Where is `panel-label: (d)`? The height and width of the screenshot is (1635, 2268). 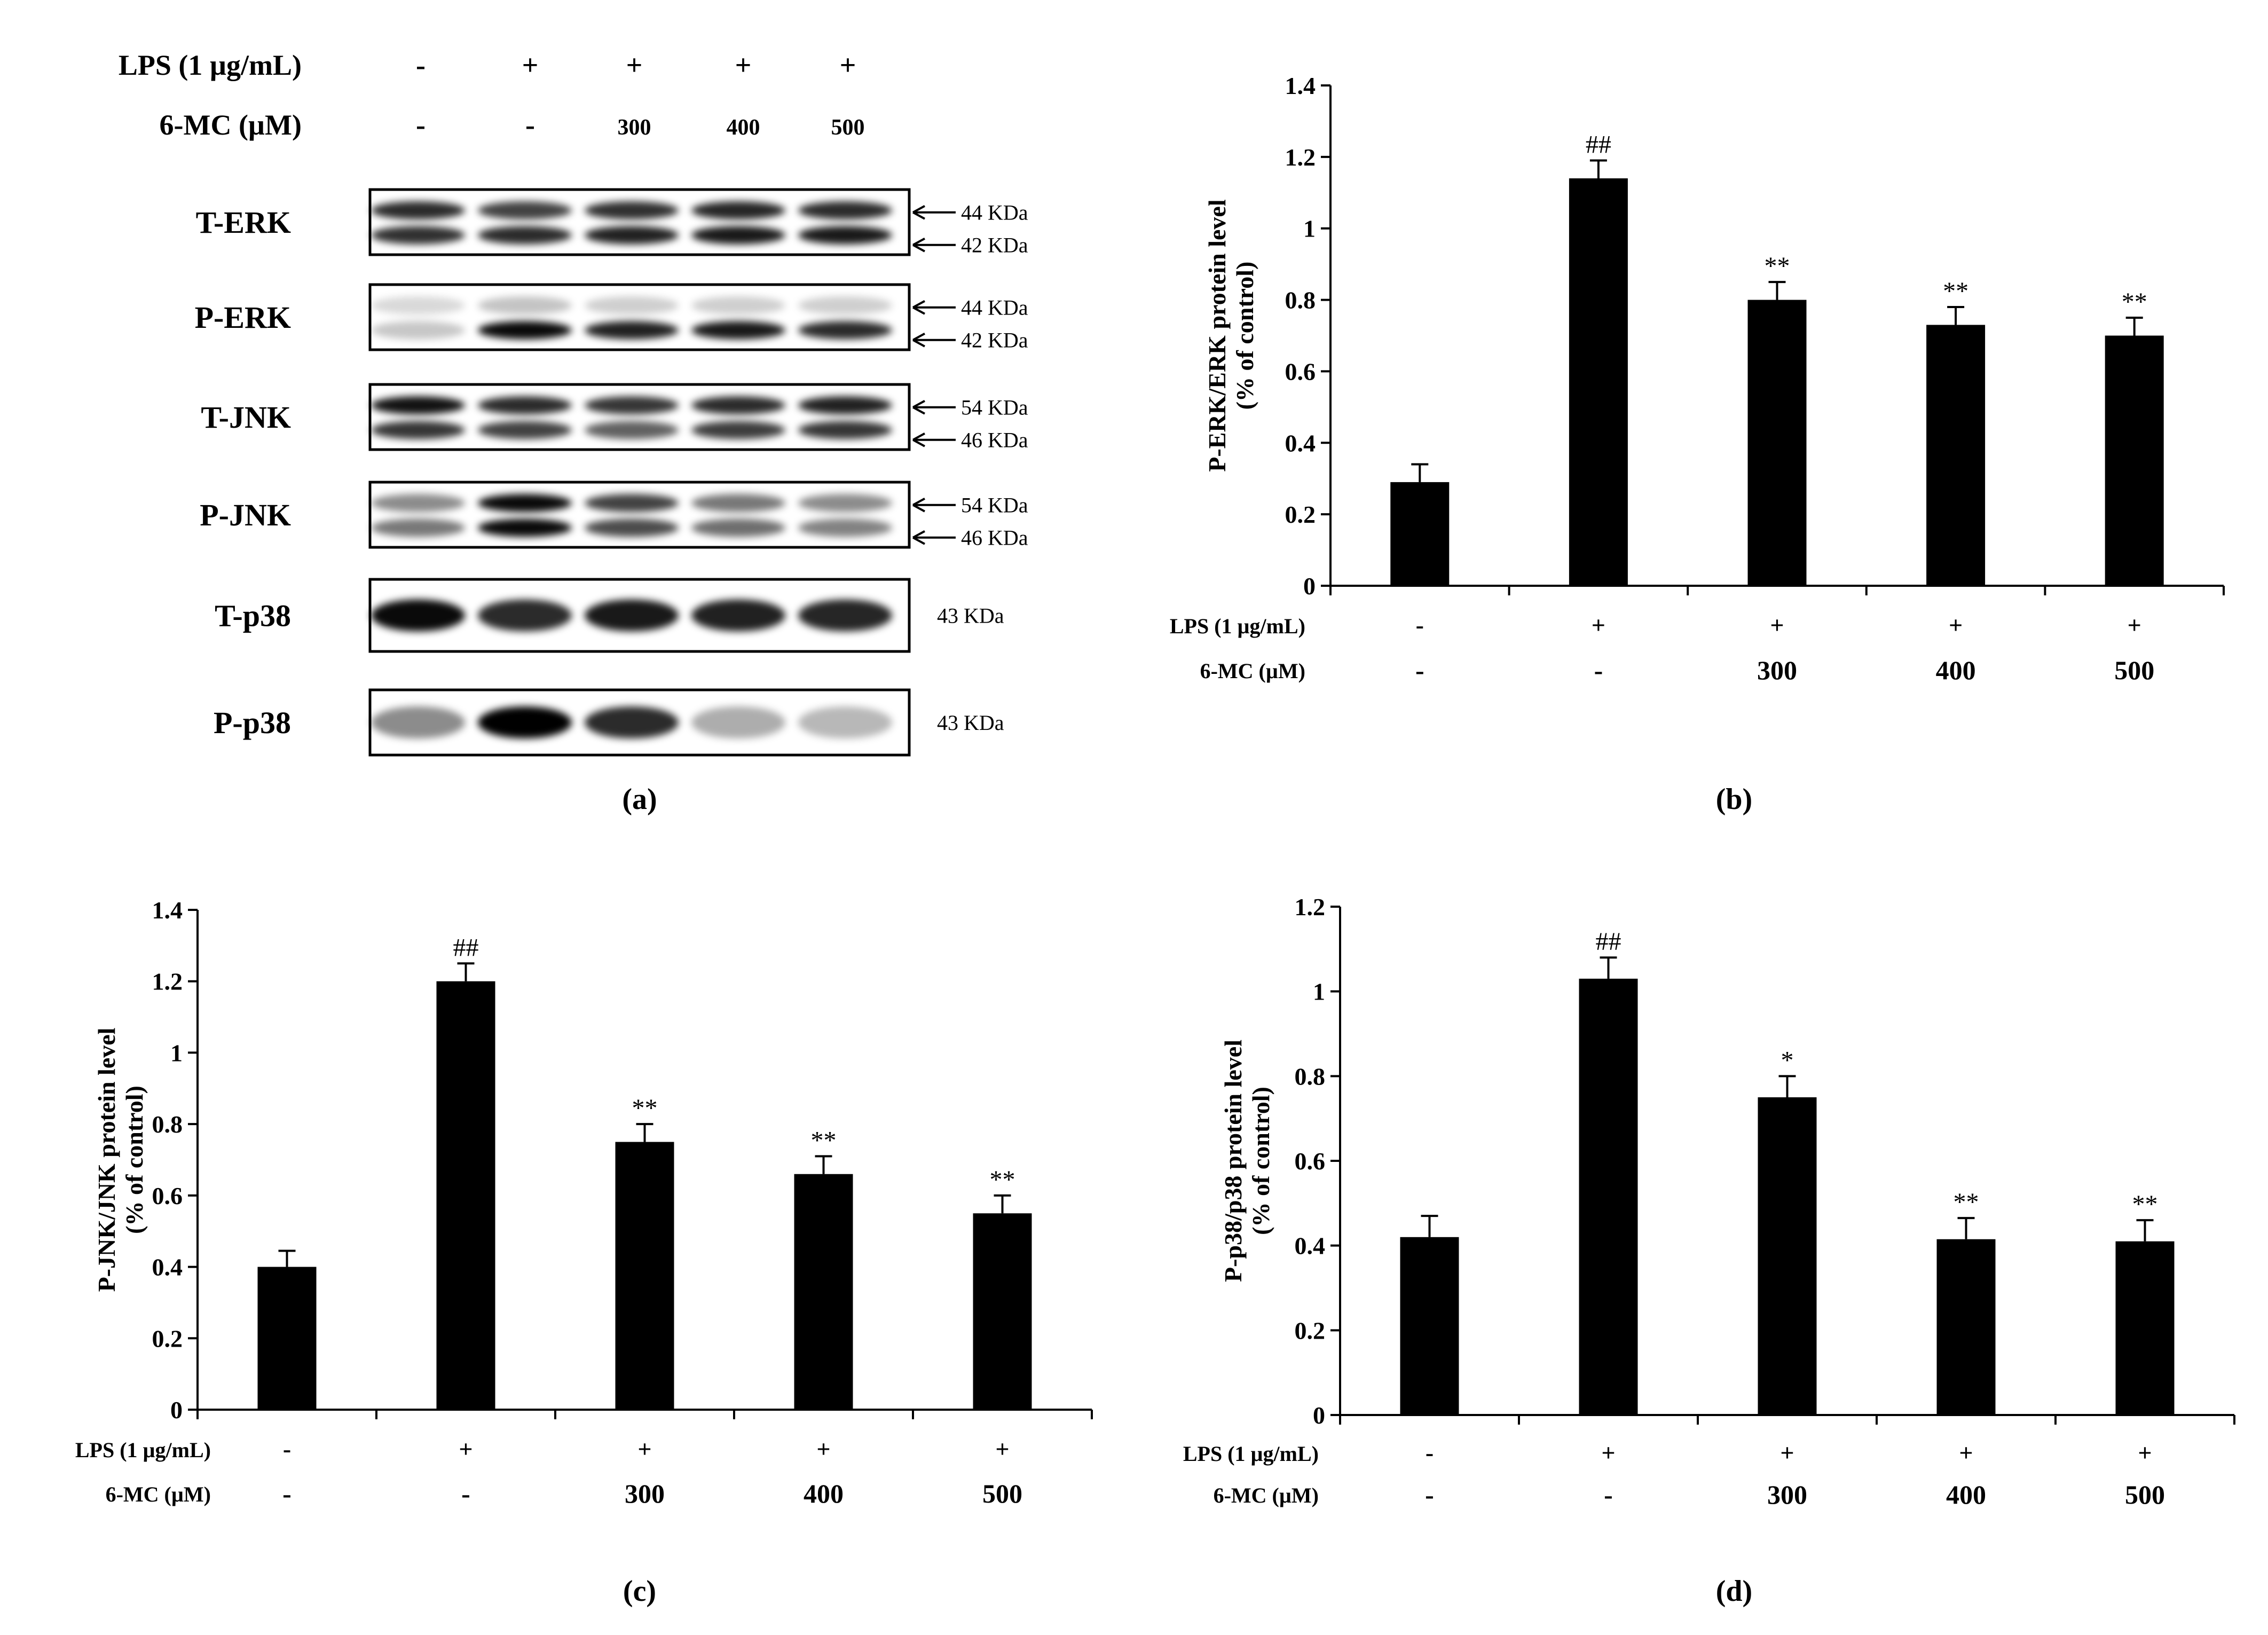
panel-label: (d) is located at coordinates (1734, 1591).